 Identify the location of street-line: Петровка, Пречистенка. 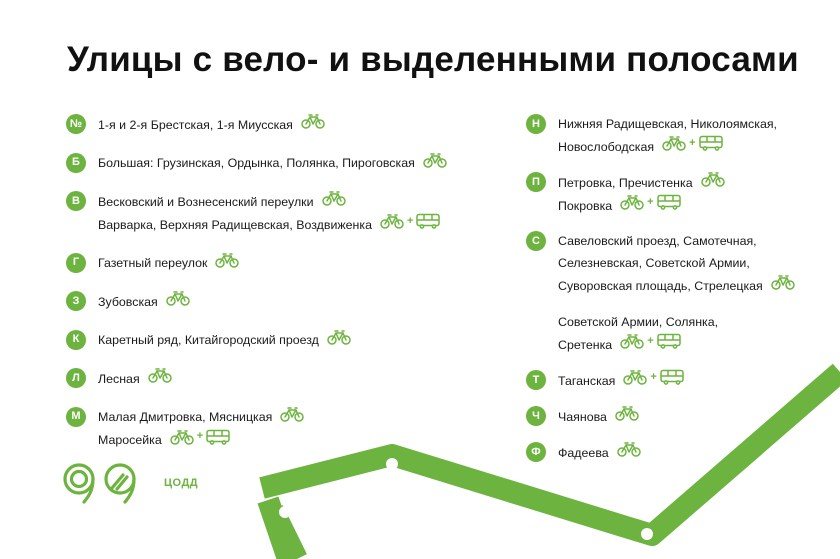
(692, 182).